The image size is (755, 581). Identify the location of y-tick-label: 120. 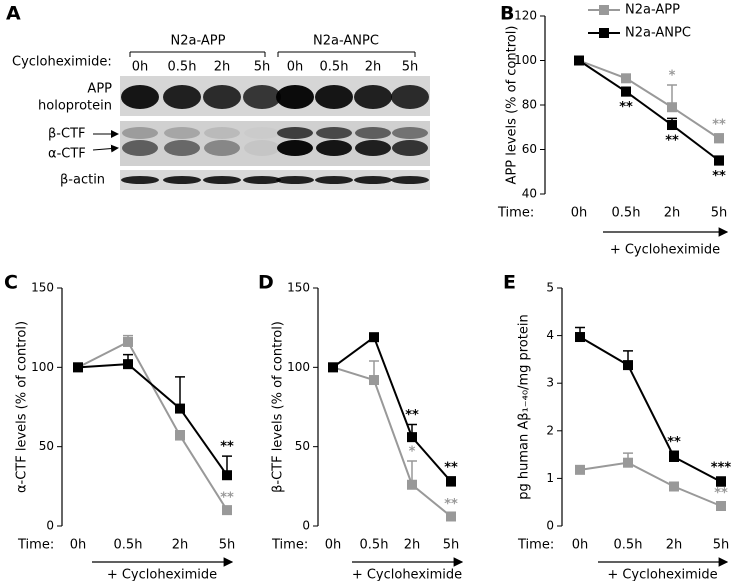
(525, 16).